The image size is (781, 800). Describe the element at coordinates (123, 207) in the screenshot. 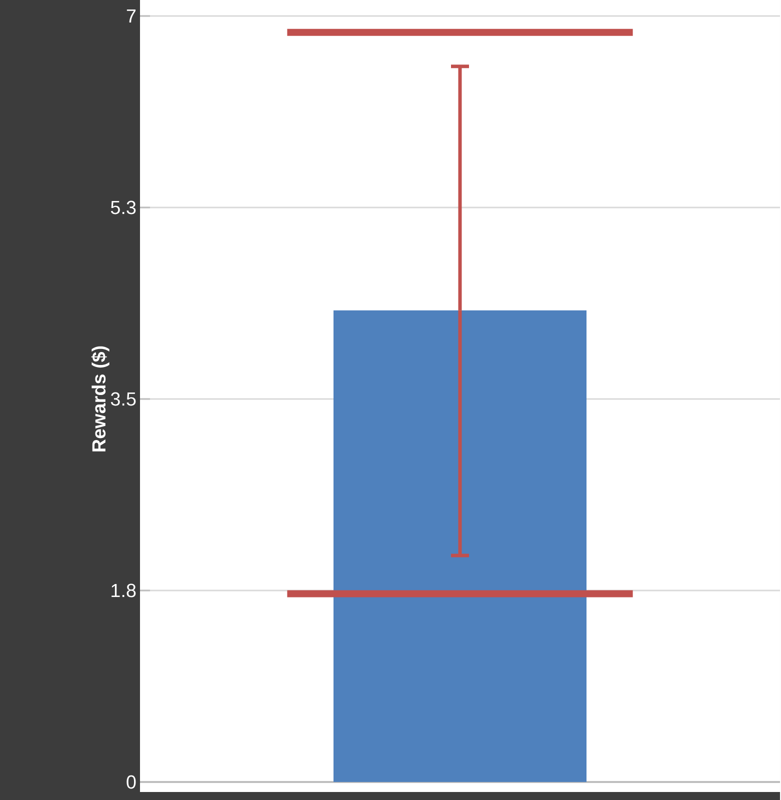

I see `y-tick-label: 5.3` at that location.